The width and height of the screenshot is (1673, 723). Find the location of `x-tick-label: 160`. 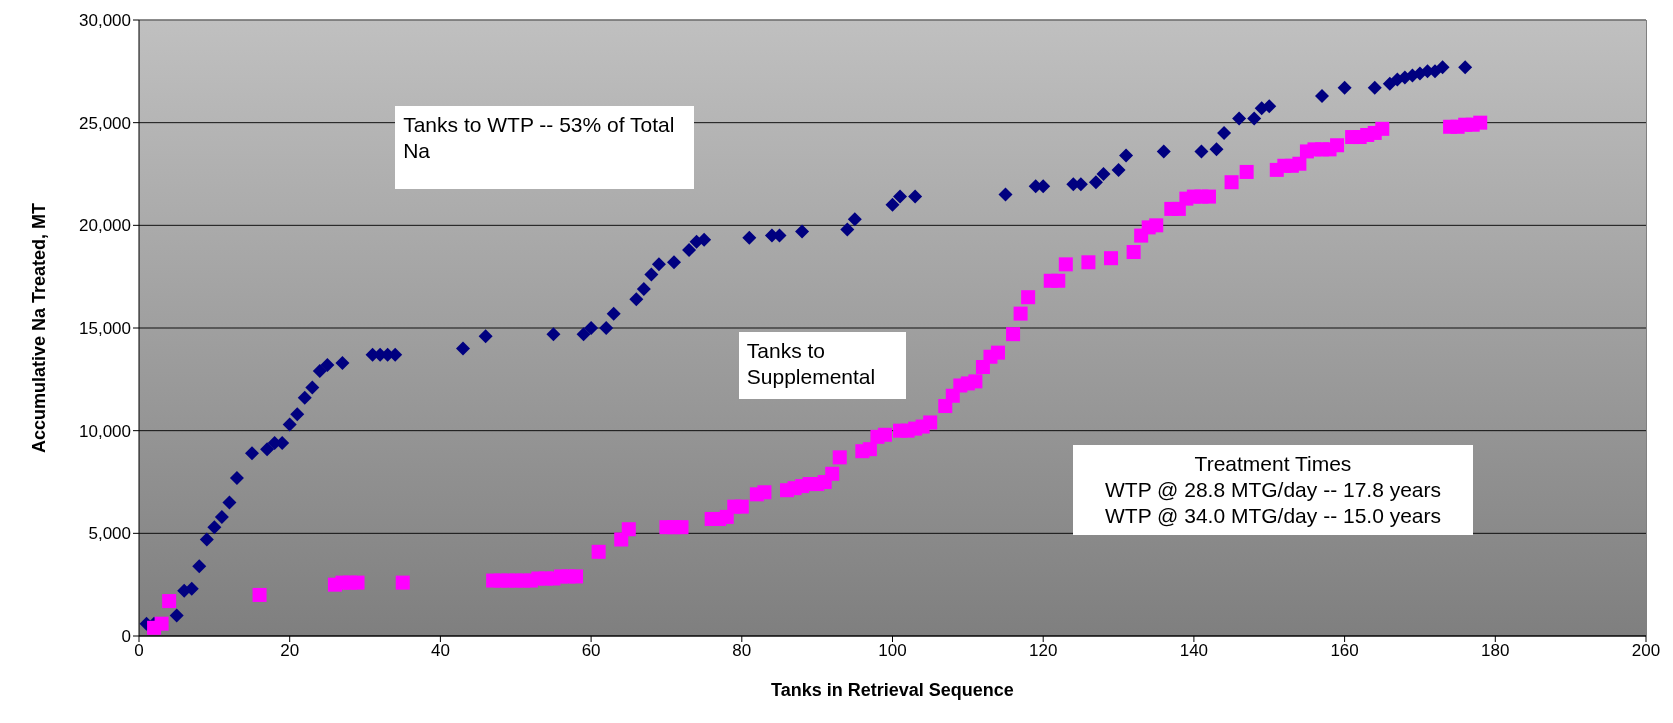

x-tick-label: 160 is located at coordinates (1344, 651).